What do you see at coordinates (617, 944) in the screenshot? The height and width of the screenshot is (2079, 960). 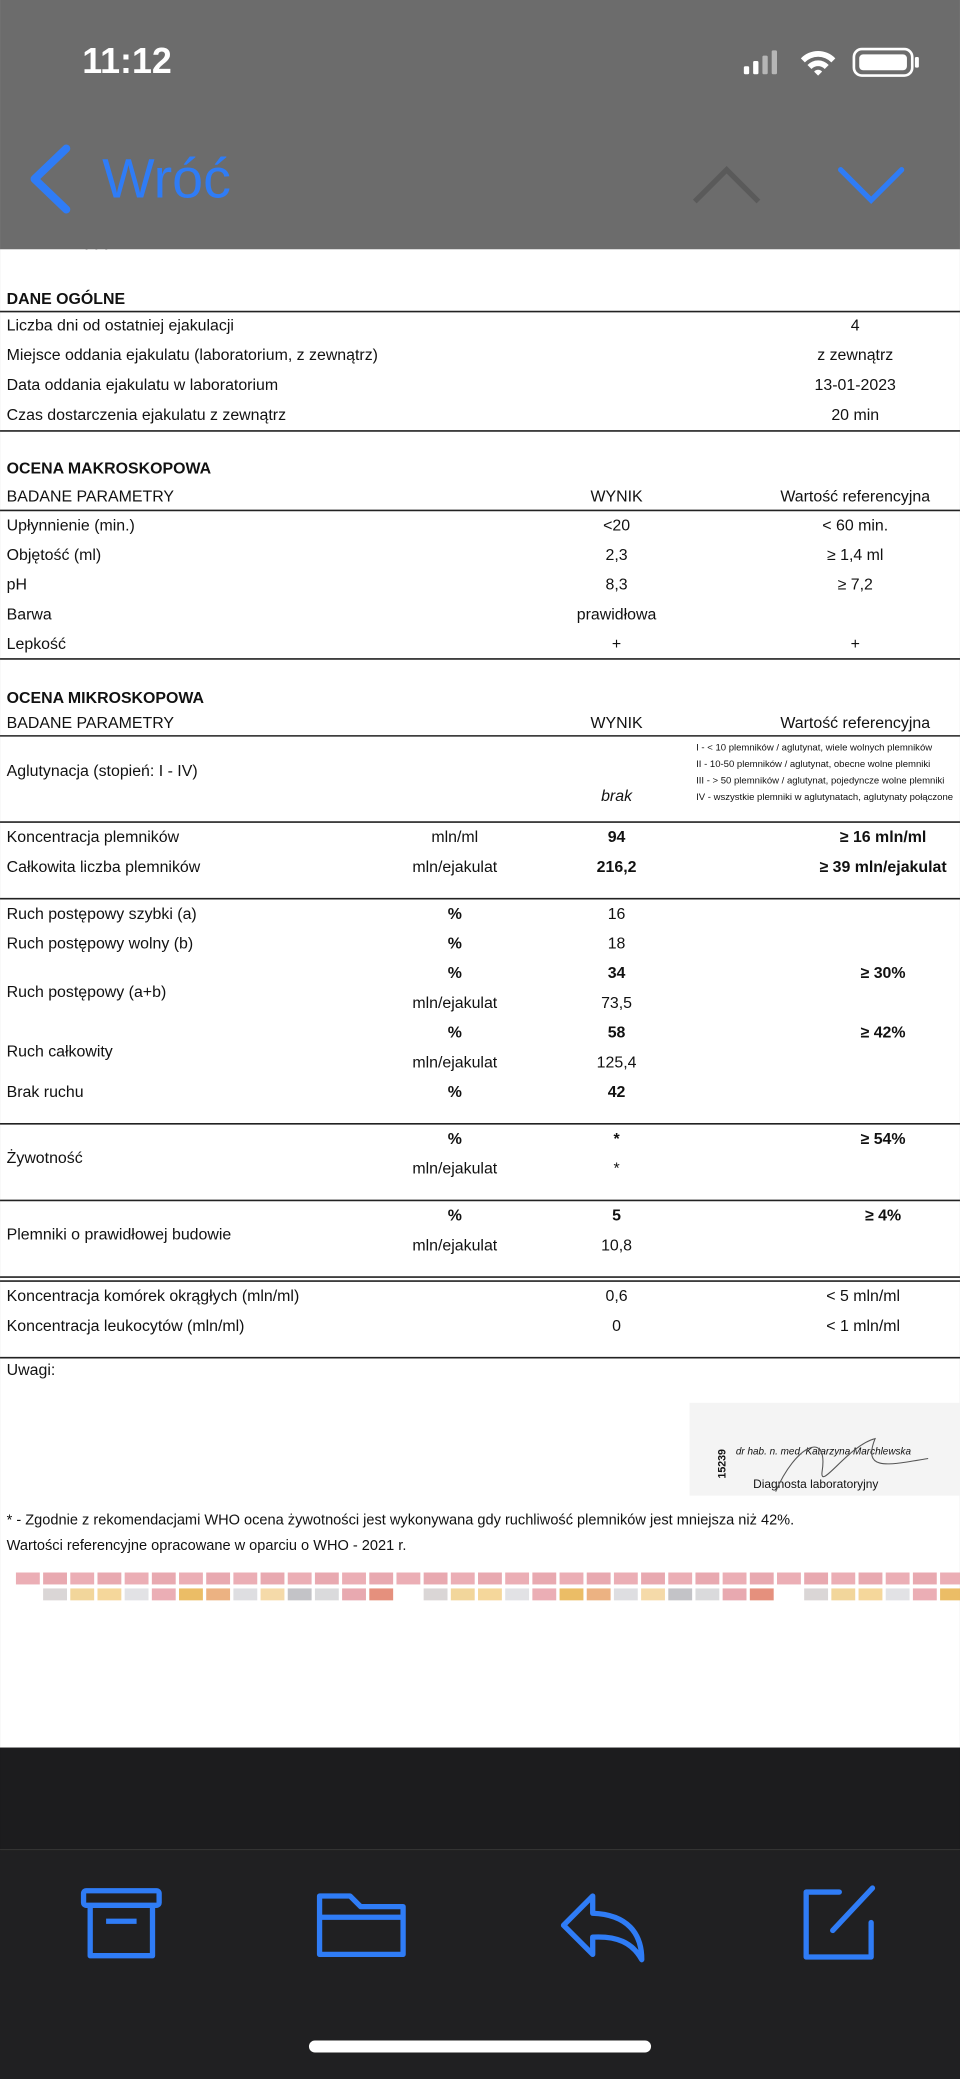 I see `row-result: 18` at bounding box center [617, 944].